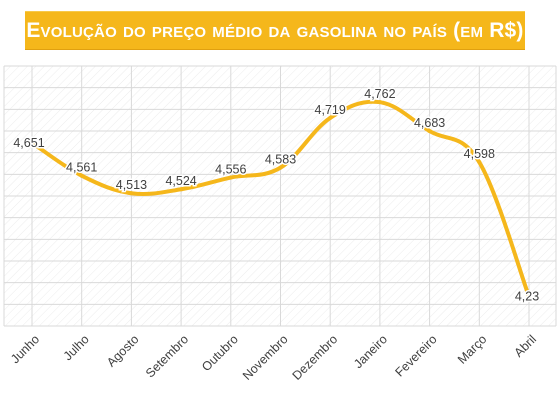  What do you see at coordinates (81, 168) in the screenshot?
I see `data-label: 4,561` at bounding box center [81, 168].